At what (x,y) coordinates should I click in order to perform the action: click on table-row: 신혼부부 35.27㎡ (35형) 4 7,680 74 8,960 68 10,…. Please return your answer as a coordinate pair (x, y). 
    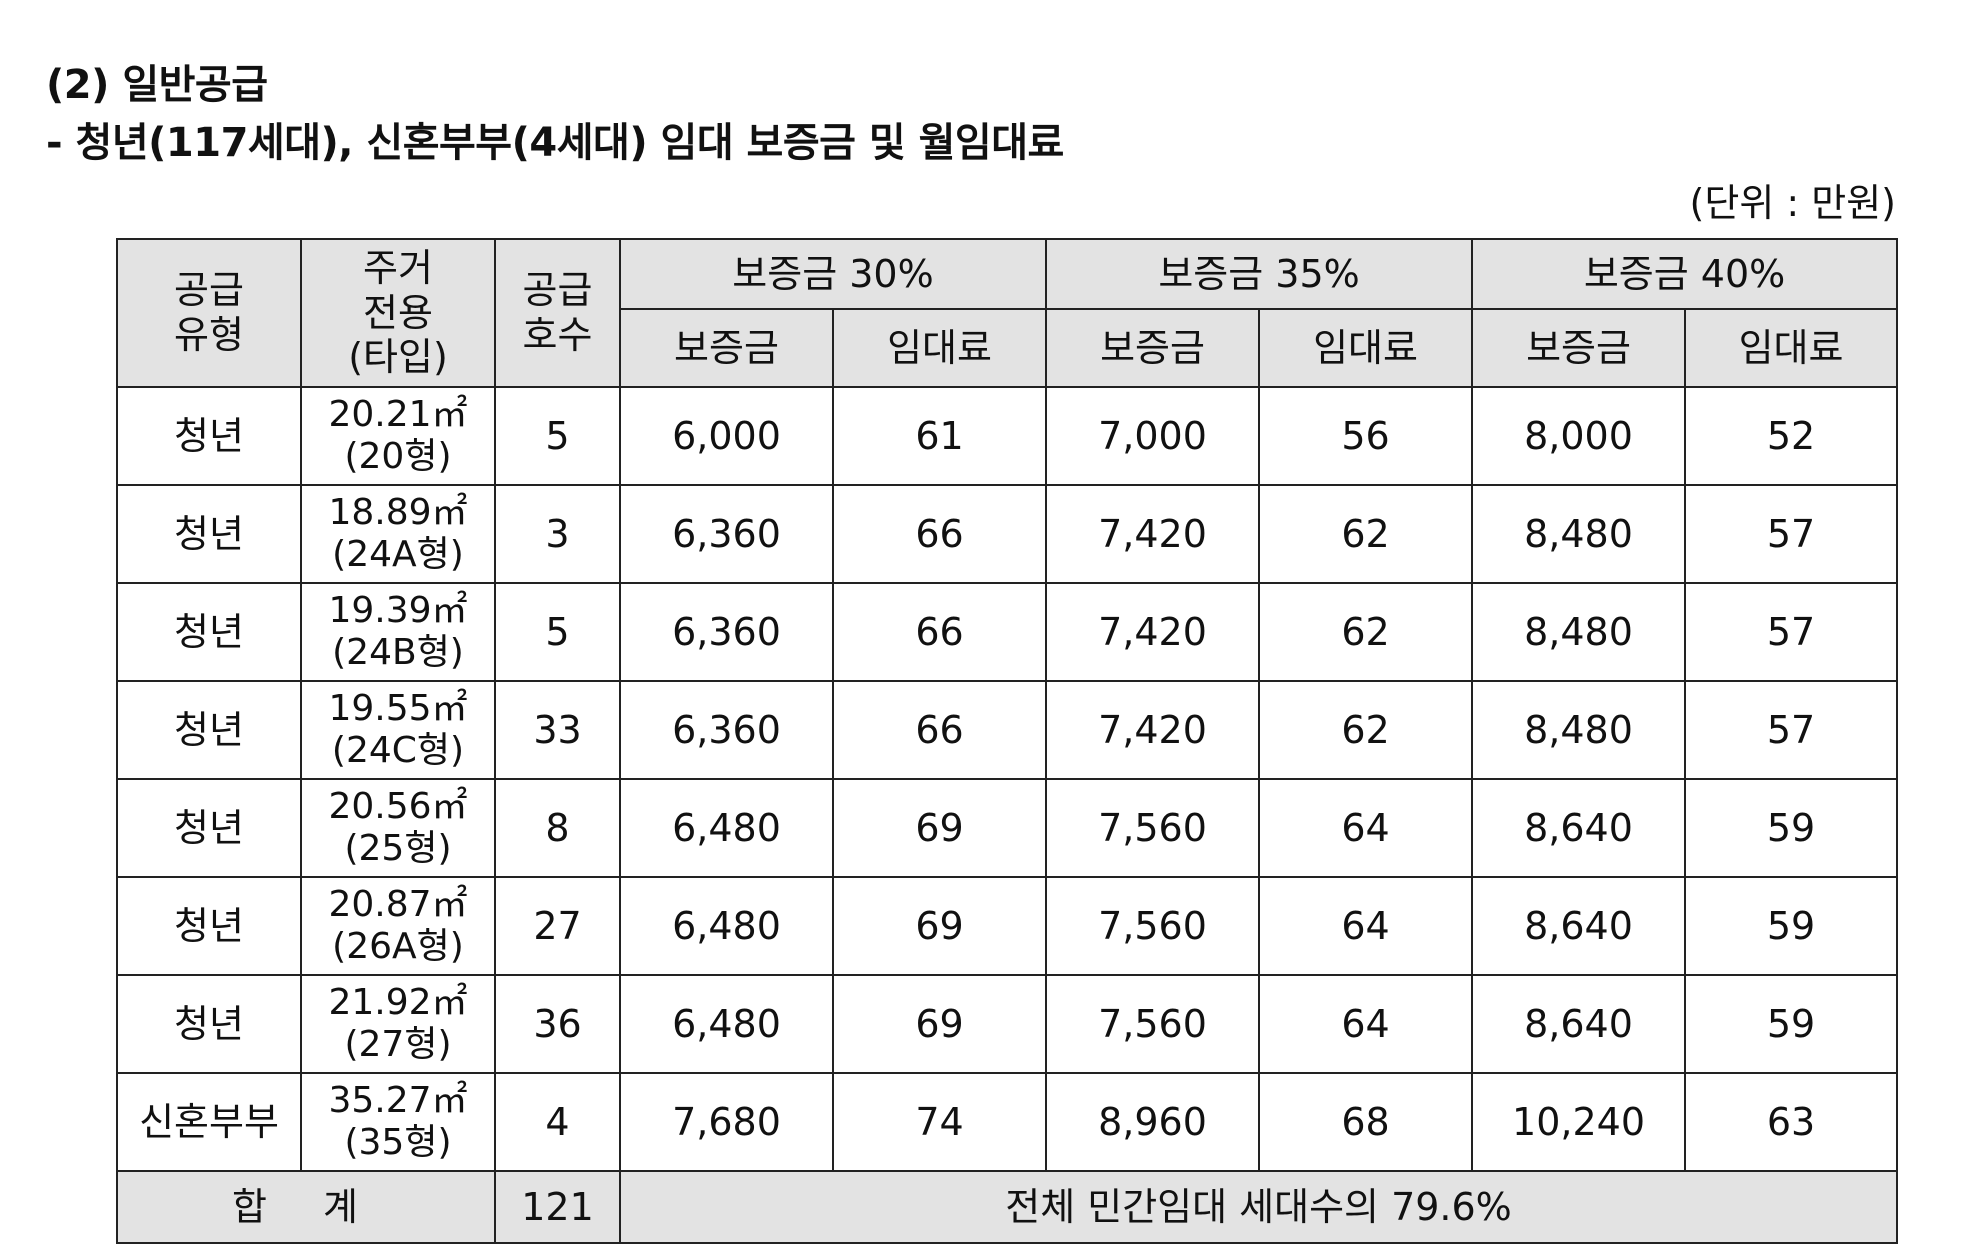
    Looking at the image, I should click on (1007, 1122).